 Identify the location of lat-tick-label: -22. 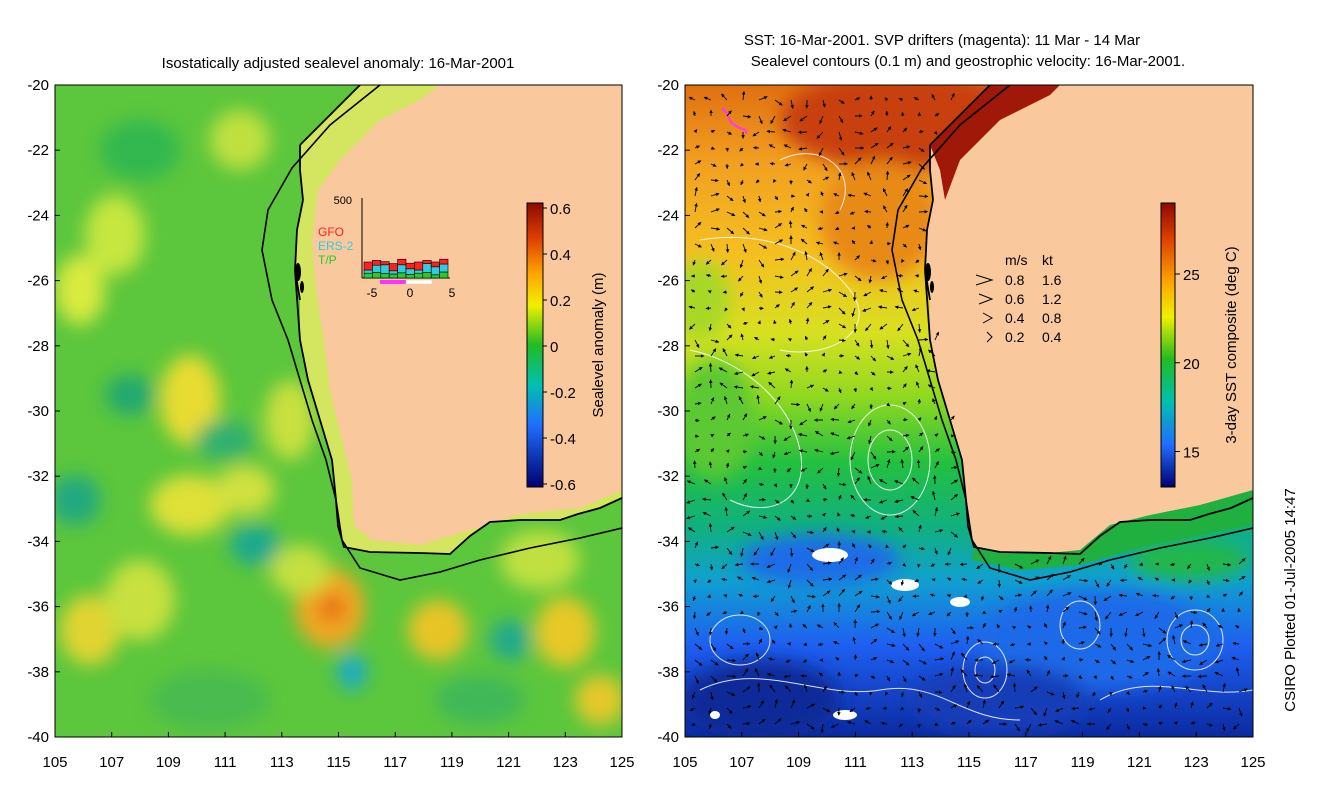
(668, 150).